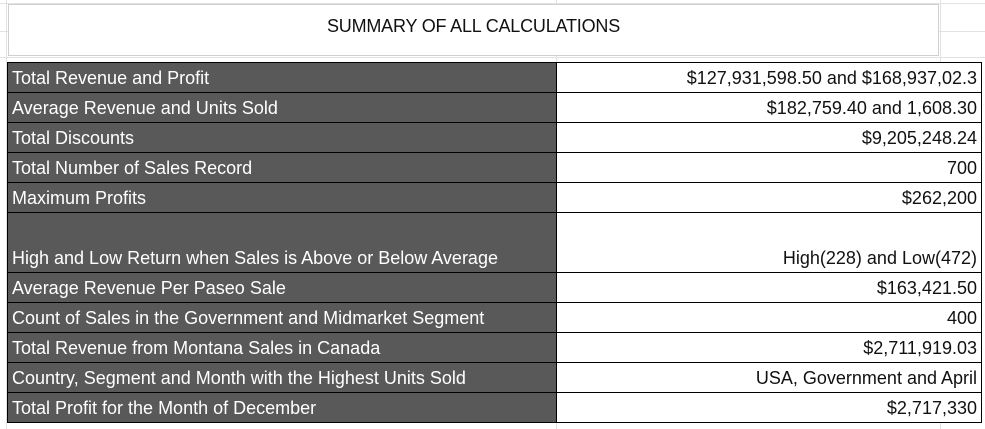  What do you see at coordinates (282, 197) in the screenshot?
I see `row-label-cell: Maximum Profits` at bounding box center [282, 197].